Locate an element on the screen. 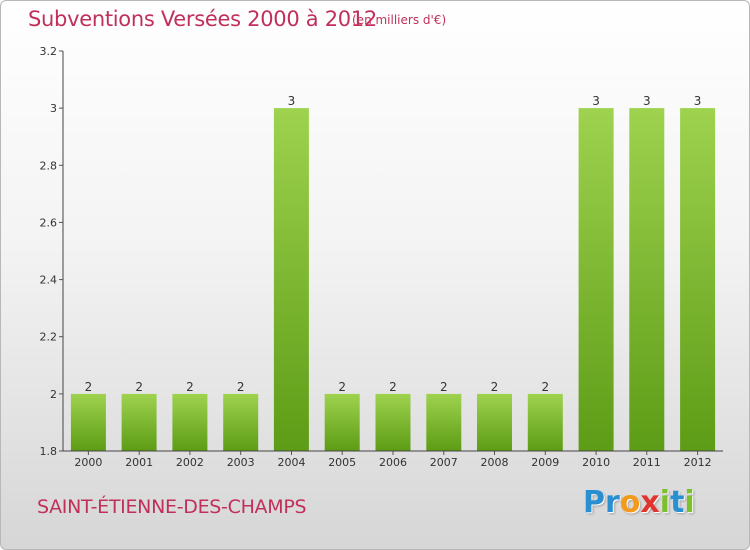  x-tick-label: 2004 is located at coordinates (292, 462).